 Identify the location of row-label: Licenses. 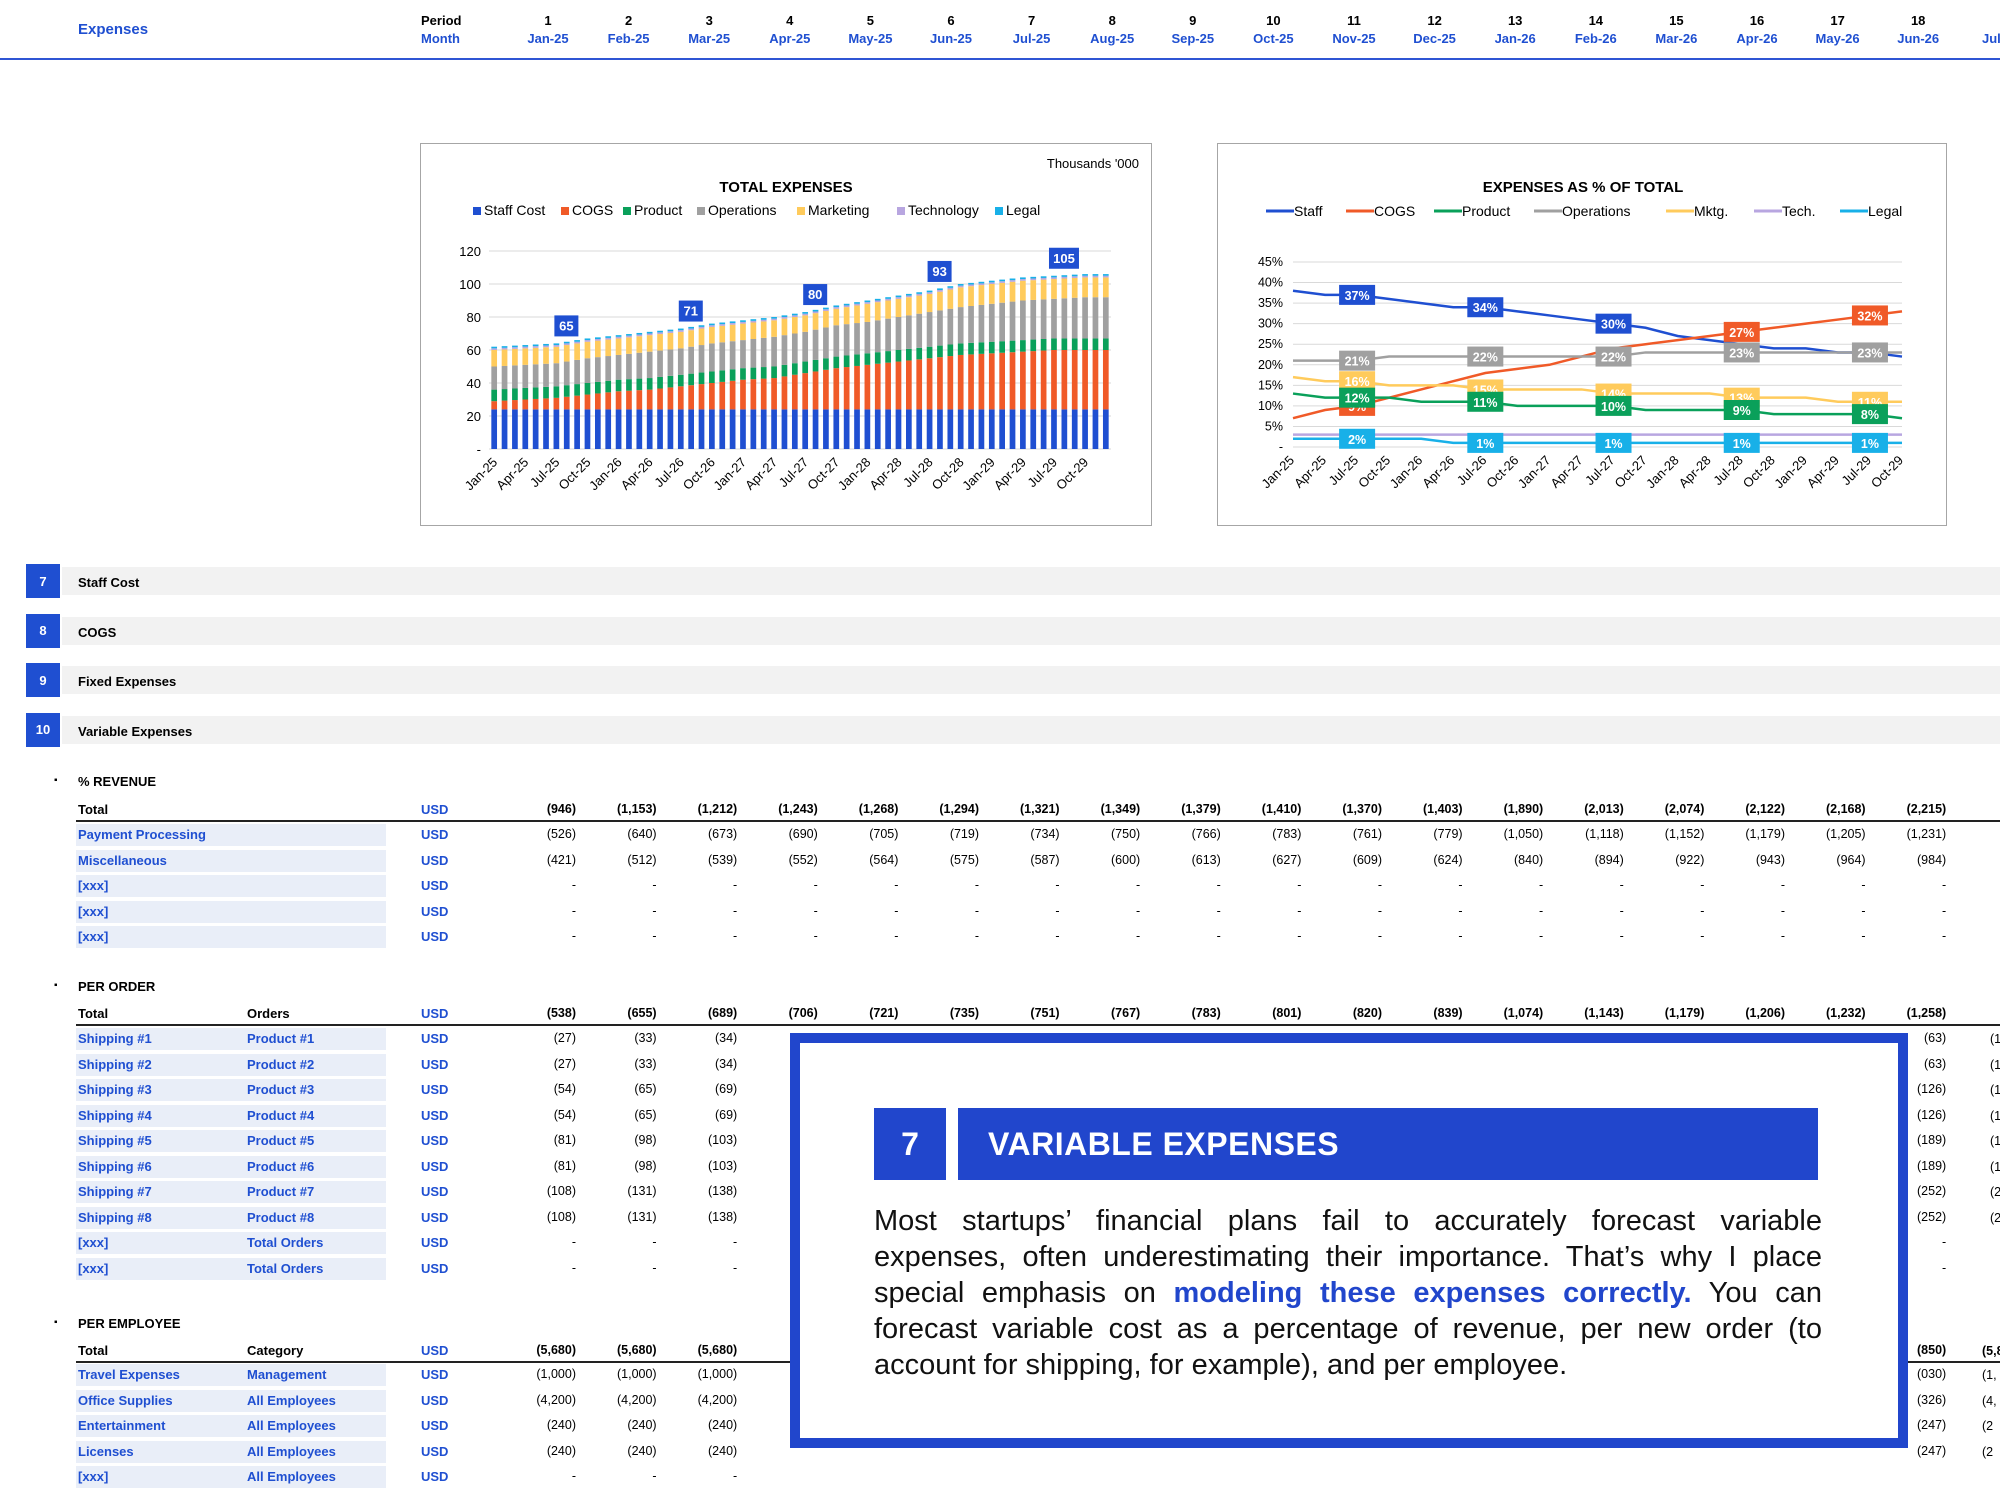
(106, 1451).